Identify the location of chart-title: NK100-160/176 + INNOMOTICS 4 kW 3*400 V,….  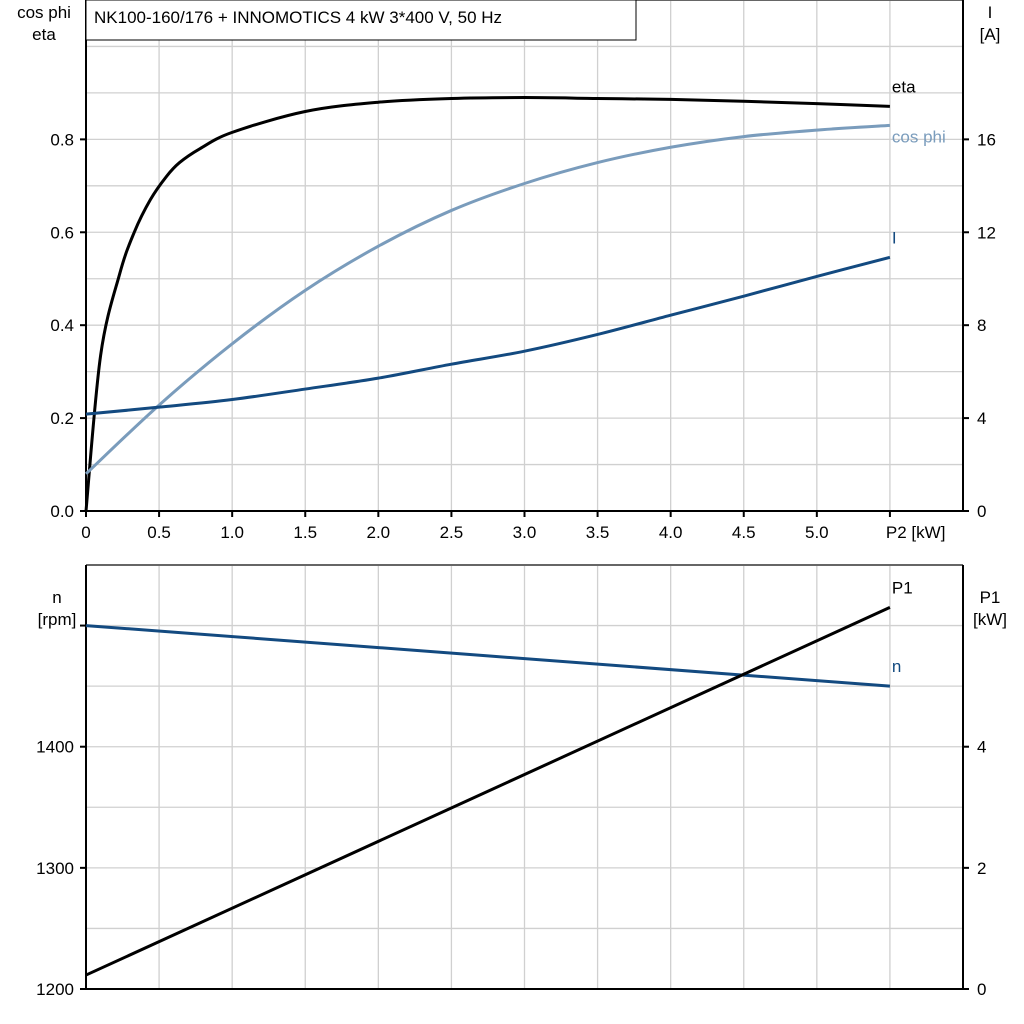
(298, 17).